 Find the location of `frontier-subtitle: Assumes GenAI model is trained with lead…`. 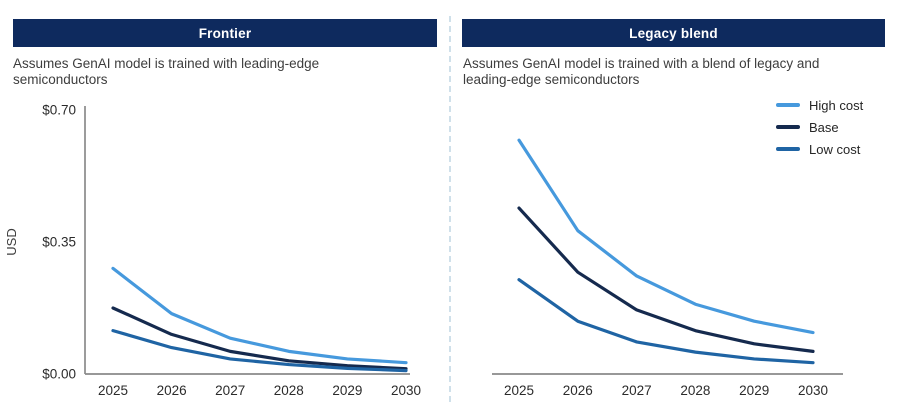

frontier-subtitle: Assumes GenAI model is trained with lead… is located at coordinates (166, 72).